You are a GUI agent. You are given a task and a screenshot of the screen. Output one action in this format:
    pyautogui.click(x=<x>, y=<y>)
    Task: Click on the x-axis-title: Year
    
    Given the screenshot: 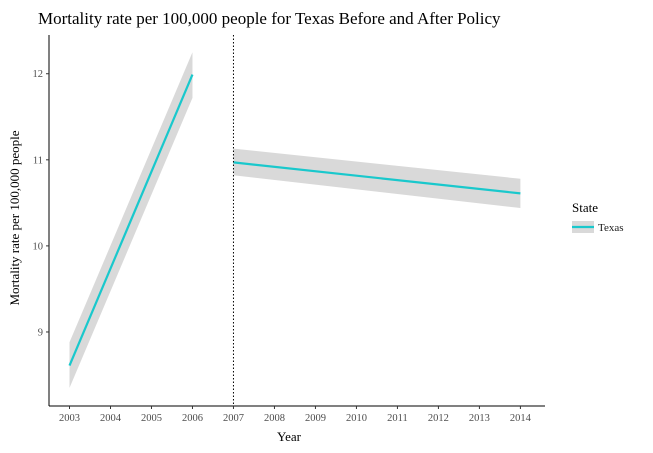 What is the action you would take?
    pyautogui.click(x=289, y=436)
    